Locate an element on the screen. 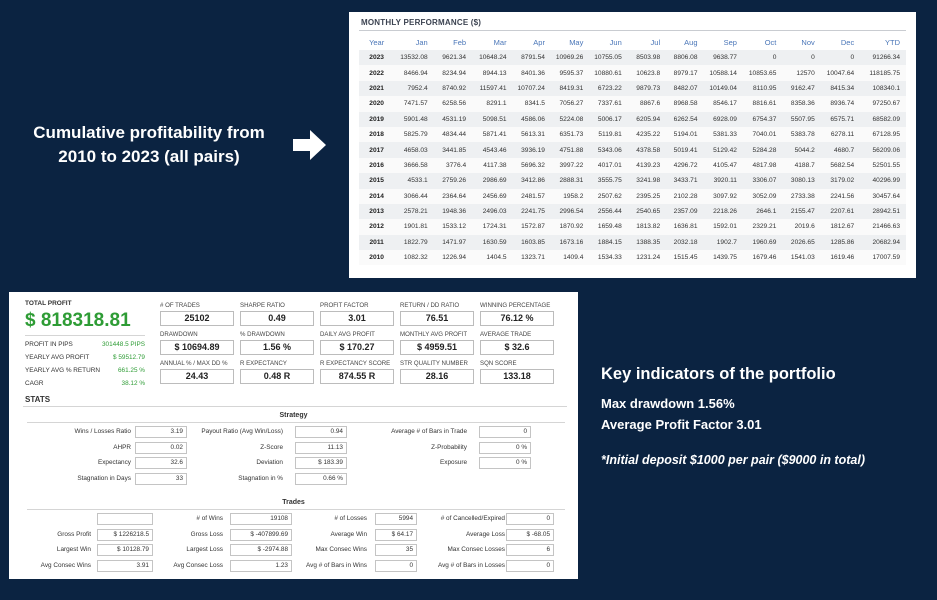 The image size is (937, 600). value-cell: 10755.05 is located at coordinates (608, 58).